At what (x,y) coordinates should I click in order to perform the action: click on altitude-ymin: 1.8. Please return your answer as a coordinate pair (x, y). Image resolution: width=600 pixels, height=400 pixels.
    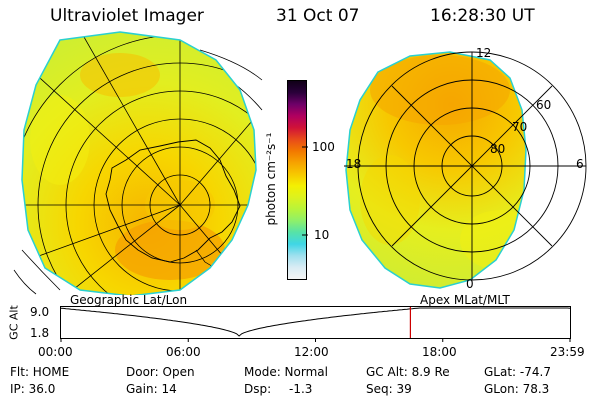
    Looking at the image, I should click on (40, 333).